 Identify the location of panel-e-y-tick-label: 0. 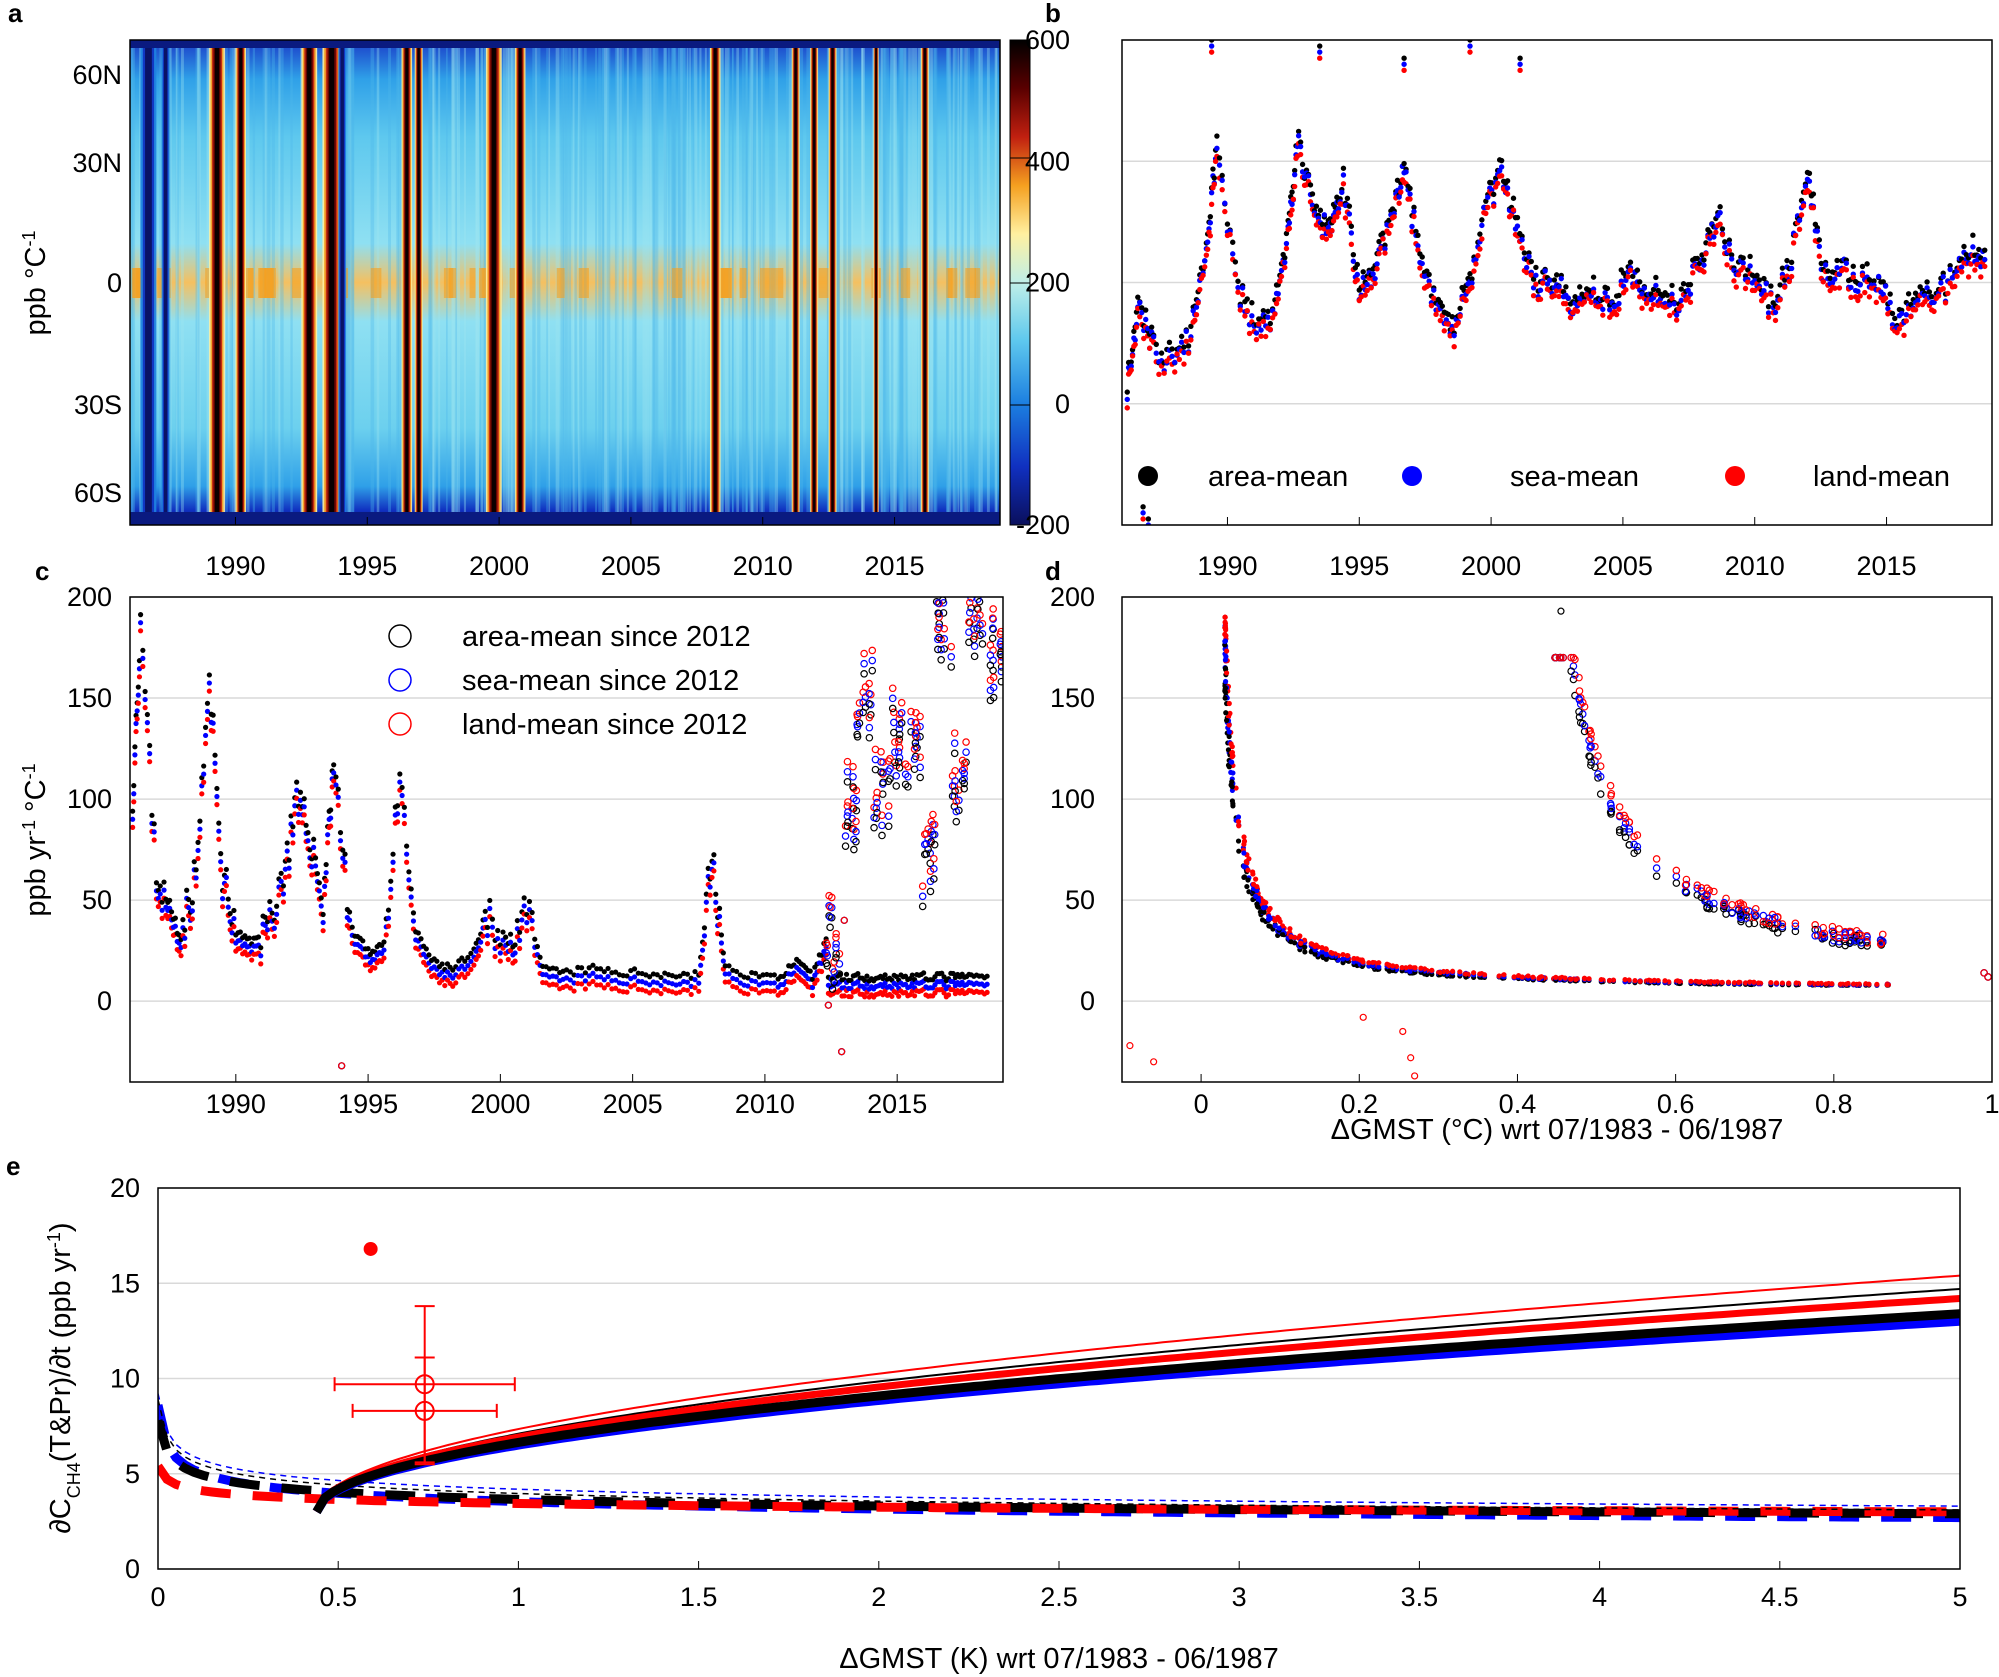
(132, 1569).